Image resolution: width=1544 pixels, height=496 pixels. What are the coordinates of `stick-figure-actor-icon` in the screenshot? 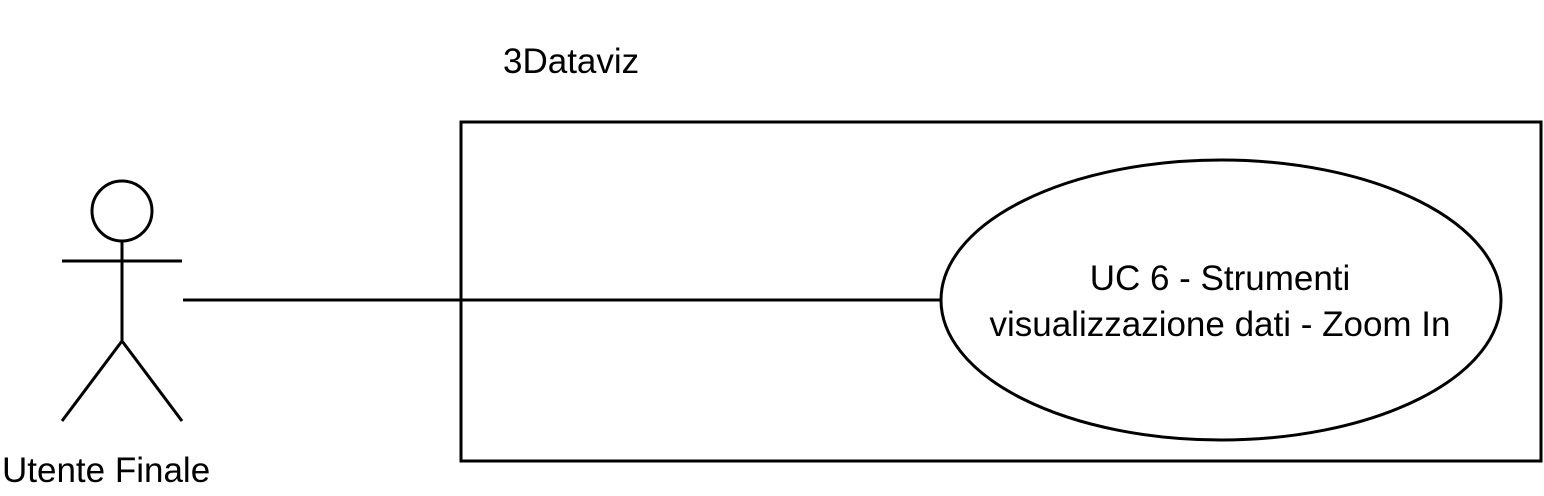 It's located at (122, 300).